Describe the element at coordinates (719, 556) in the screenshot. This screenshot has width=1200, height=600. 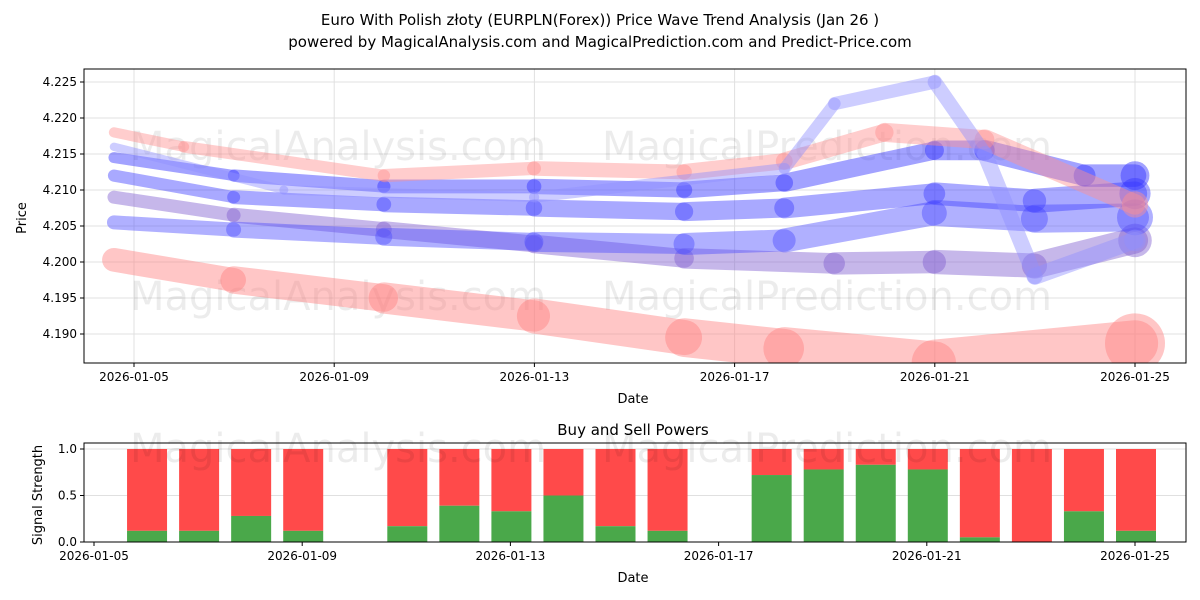
I see `x-tick-label: 2026-01-17` at that location.